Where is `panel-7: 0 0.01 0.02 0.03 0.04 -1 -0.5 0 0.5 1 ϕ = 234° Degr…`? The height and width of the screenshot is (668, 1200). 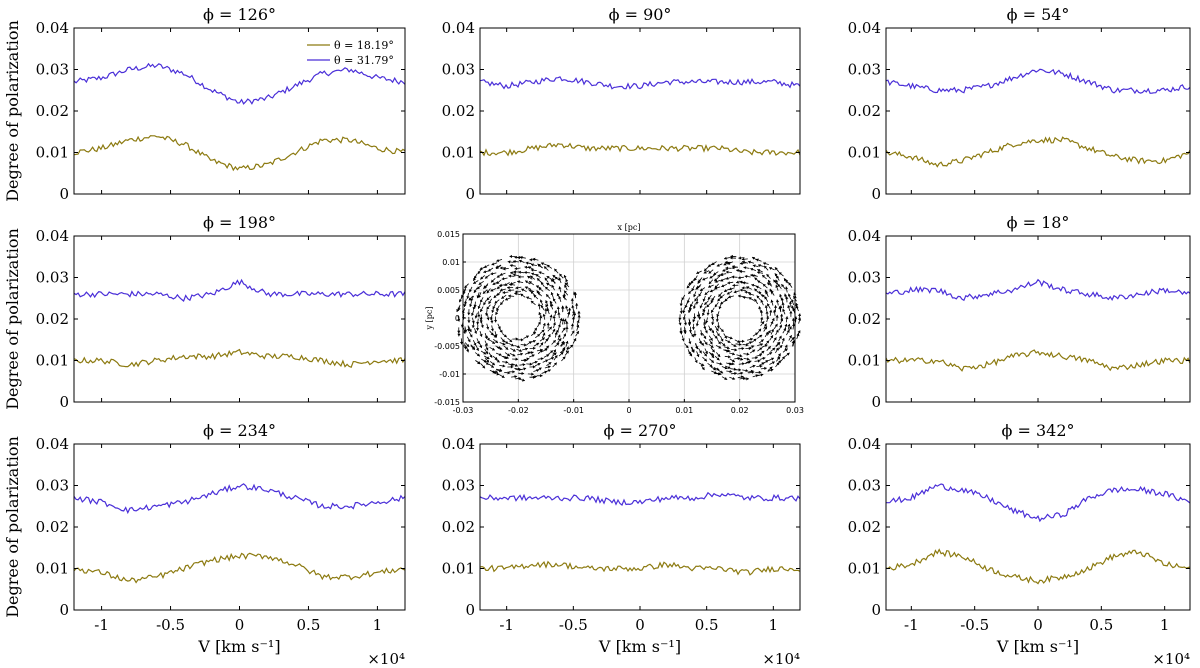 panel-7: 0 0.01 0.02 0.03 0.04 -1 -0.5 0 0.5 1 ϕ = 234° Degr… is located at coordinates (204, 544).